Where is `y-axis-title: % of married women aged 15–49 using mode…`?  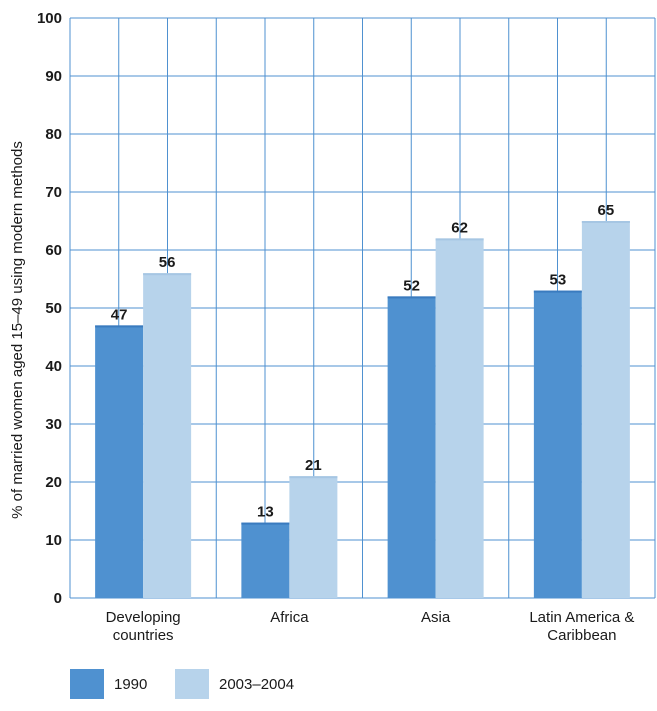 y-axis-title: % of married women aged 15–49 using mode… is located at coordinates (17, 330).